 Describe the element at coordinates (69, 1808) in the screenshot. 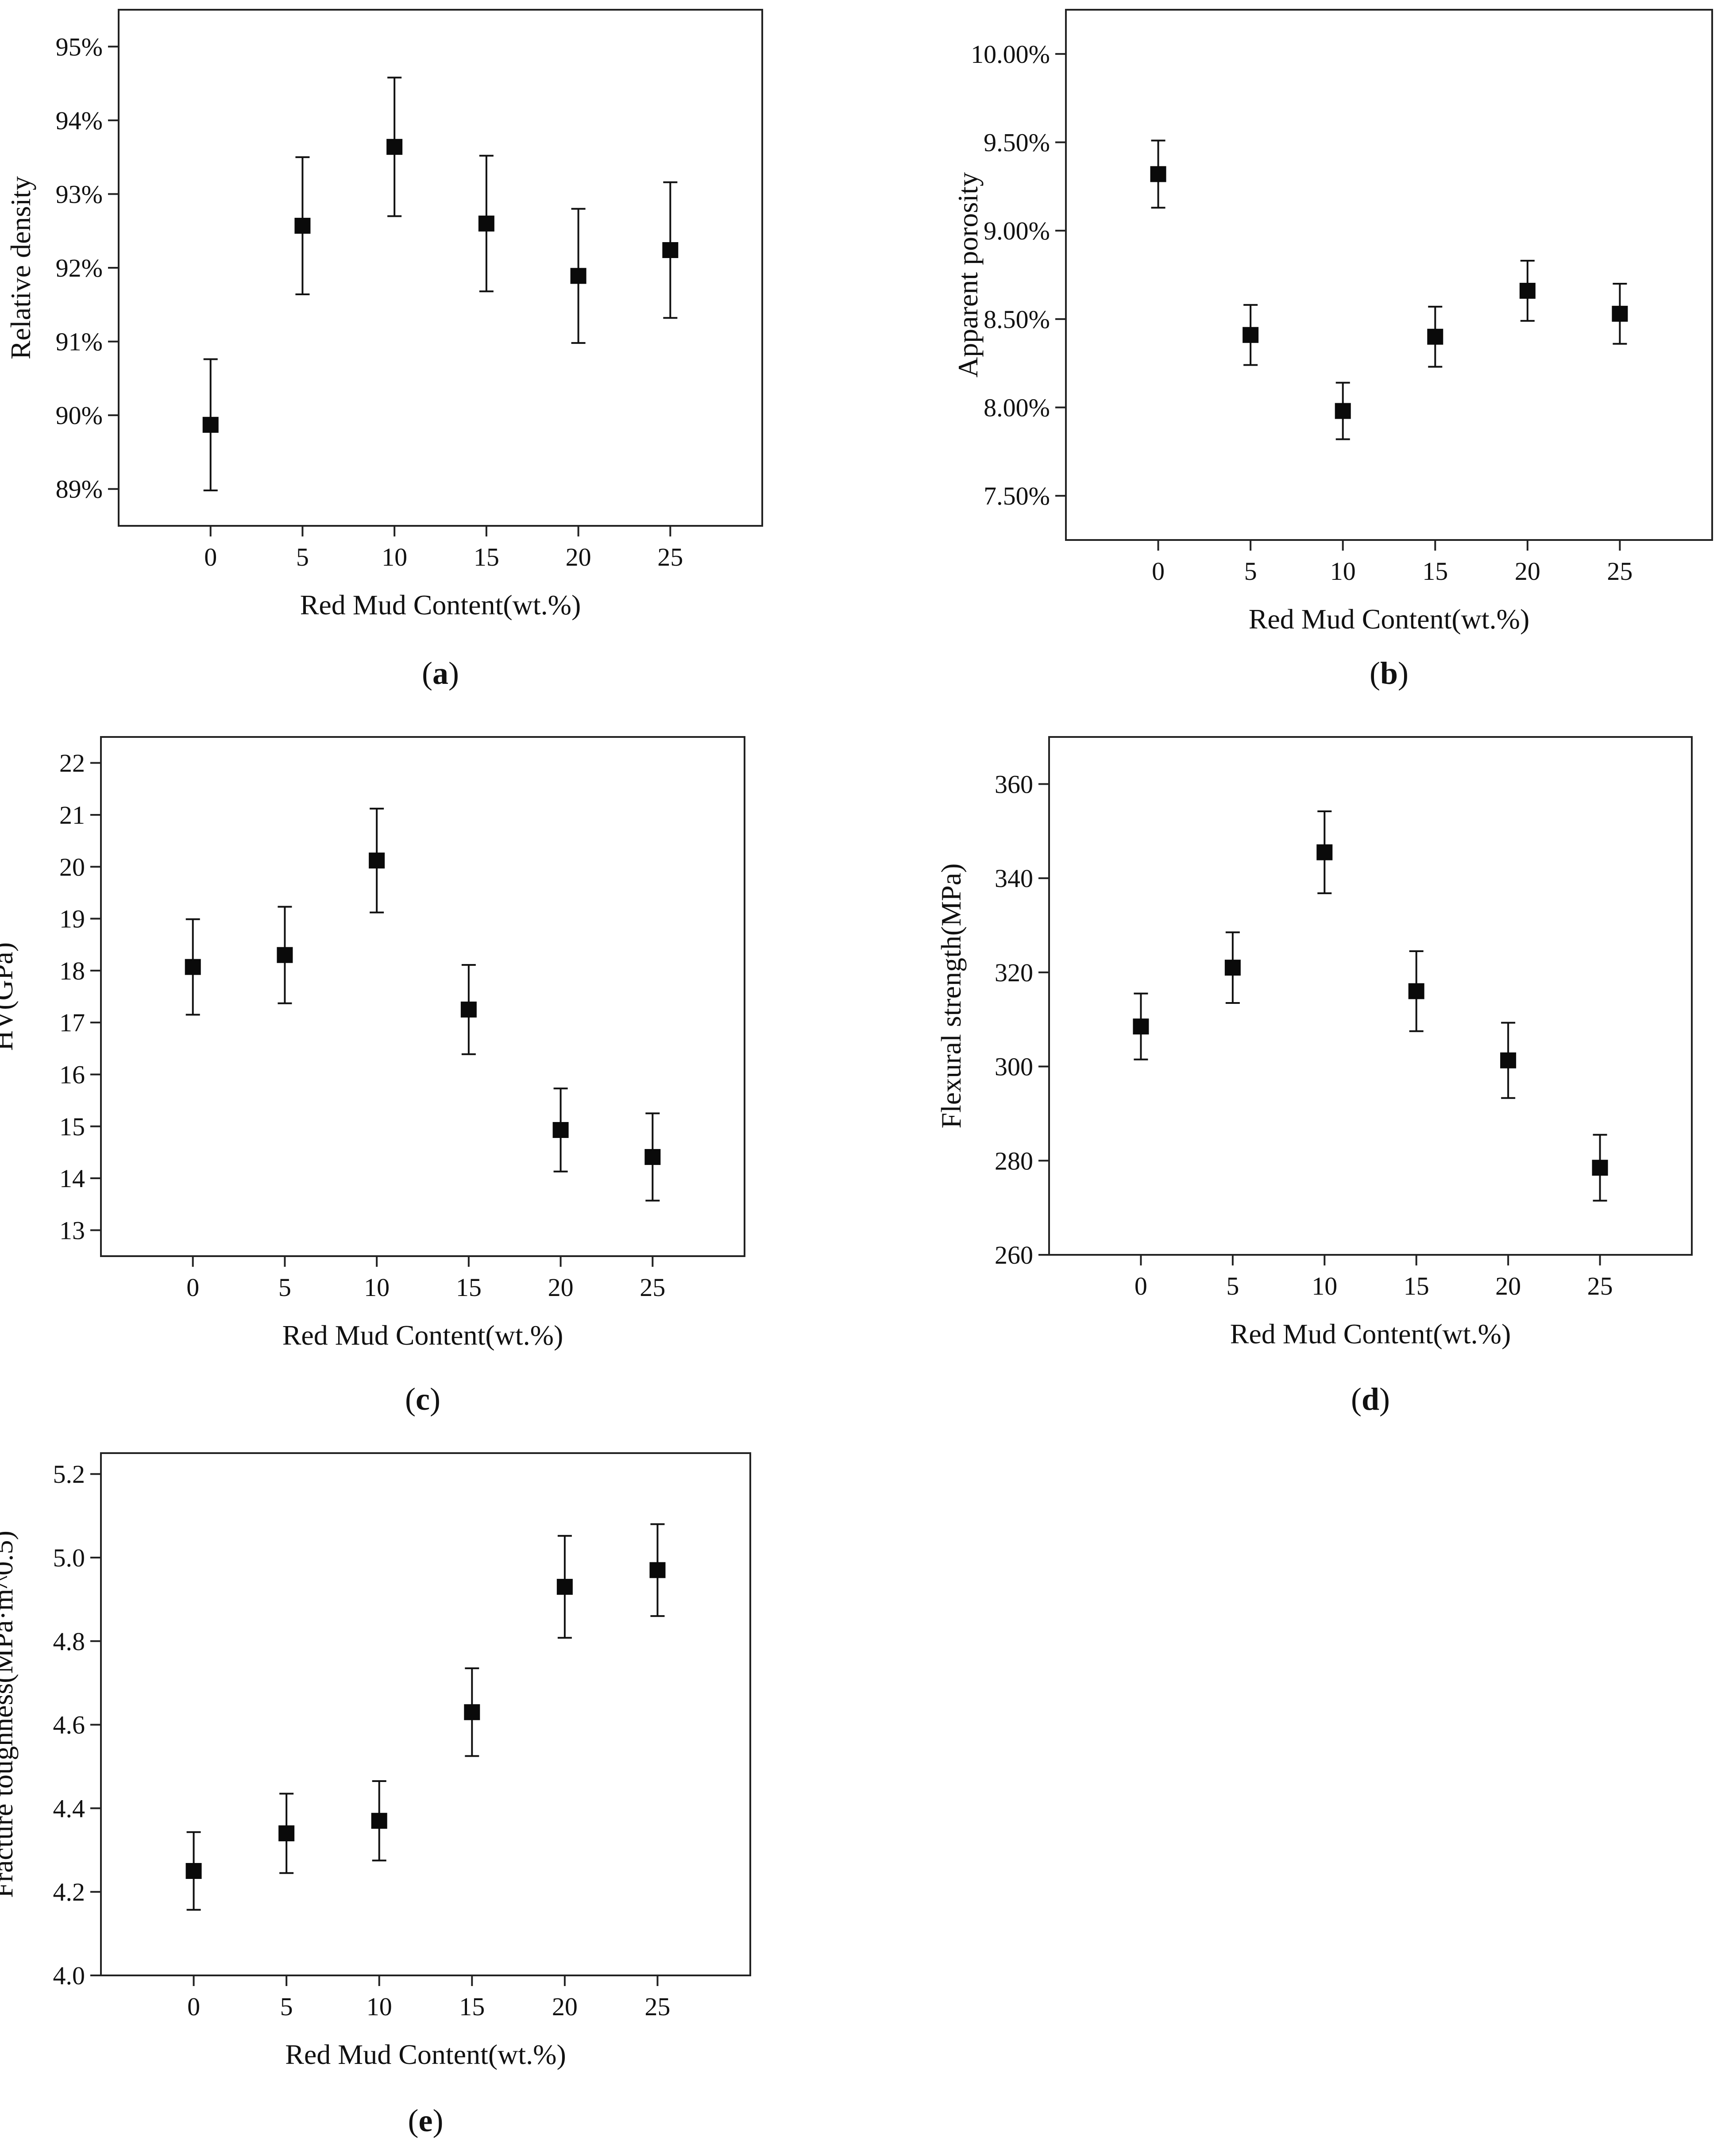

I see `y-tick-label: 4.4` at that location.